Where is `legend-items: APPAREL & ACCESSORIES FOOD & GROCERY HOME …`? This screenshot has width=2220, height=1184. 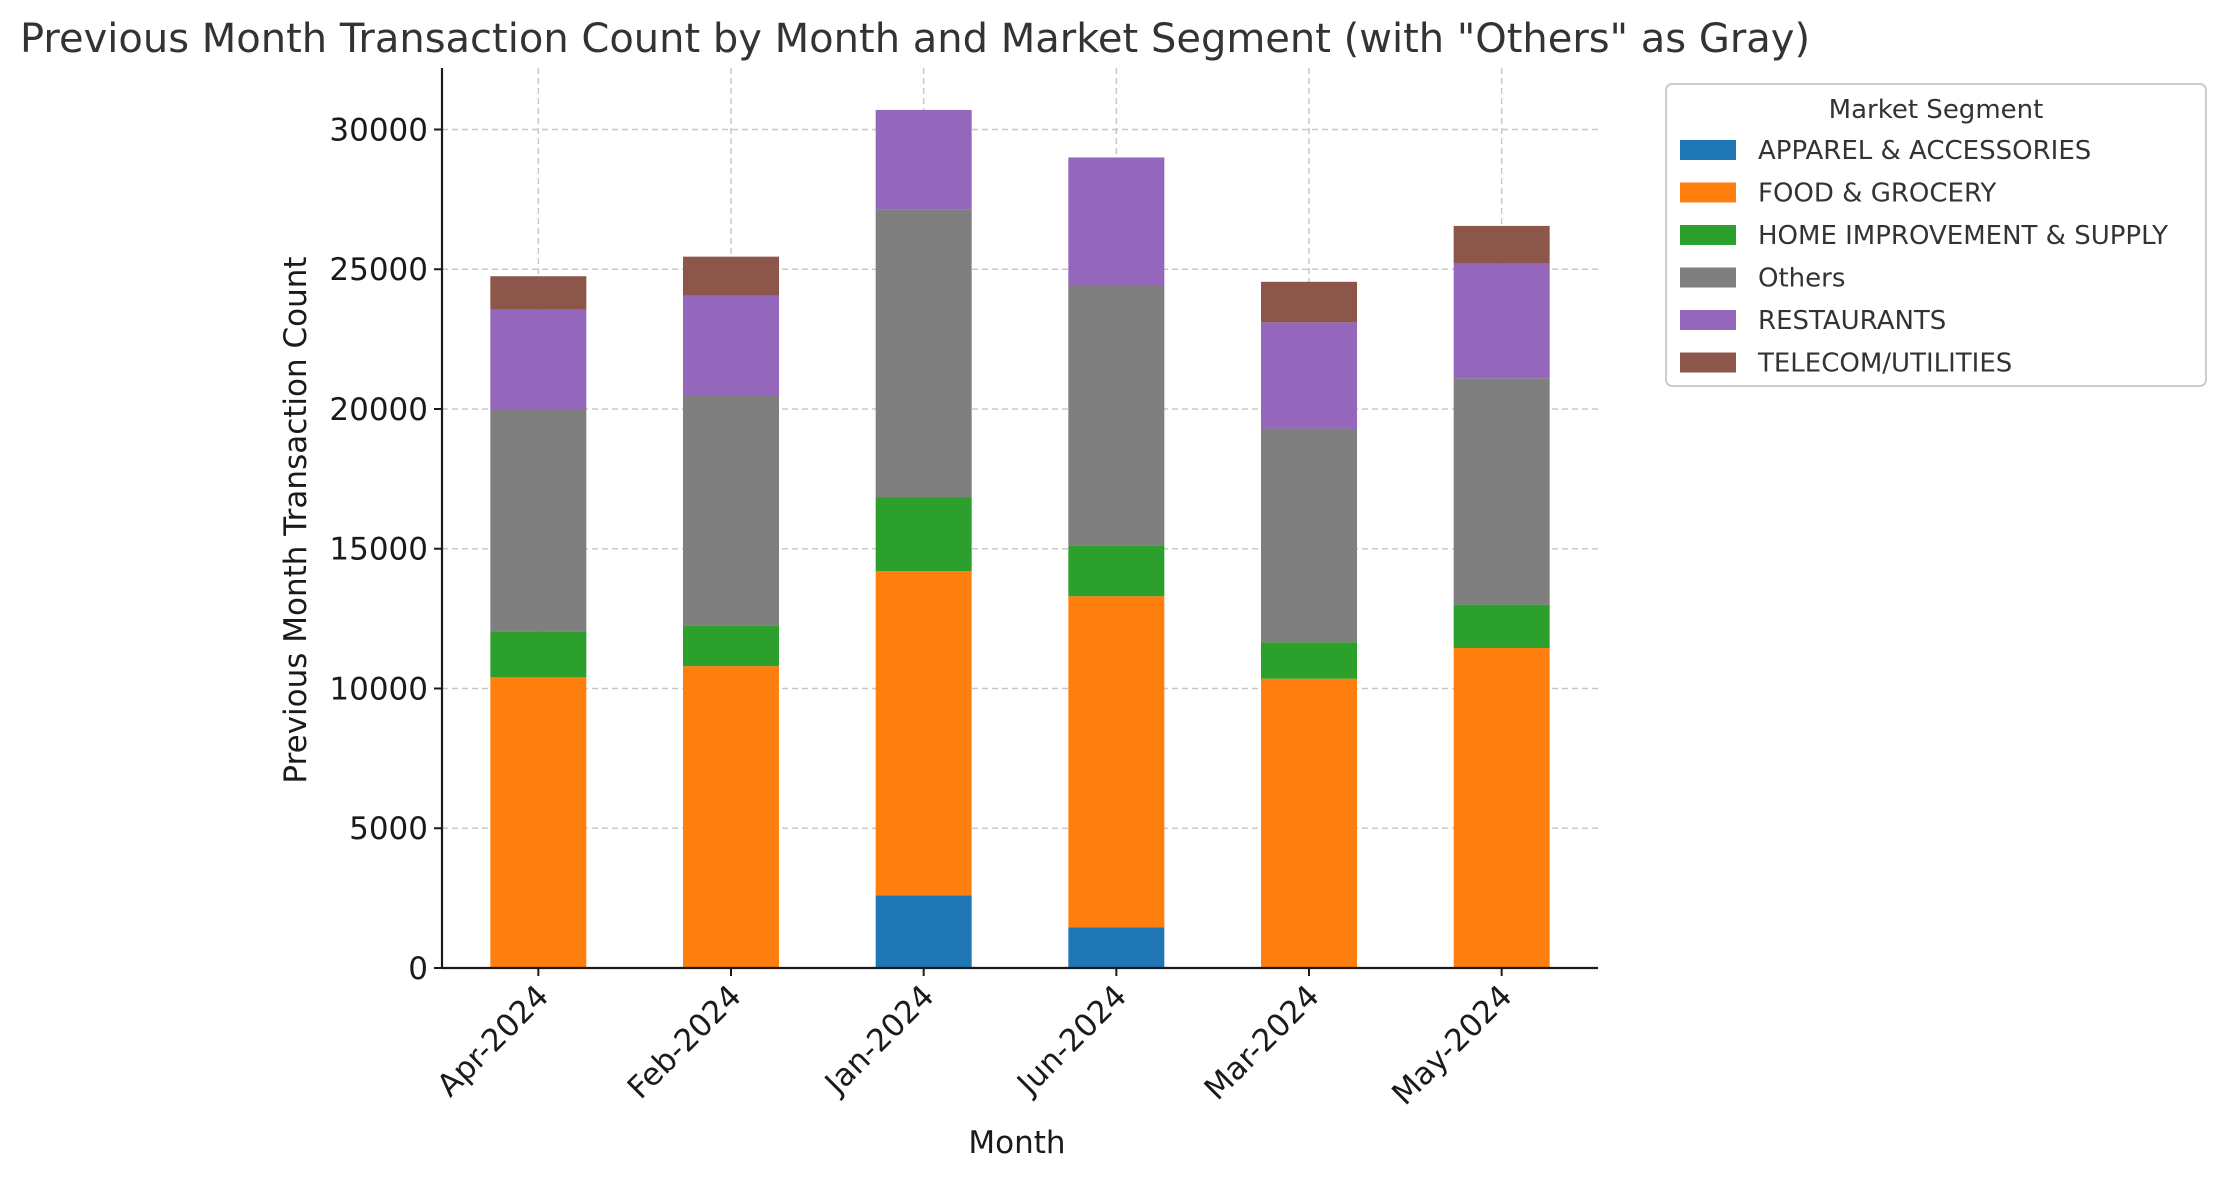
legend-items: APPAREL & ACCESSORIES FOOD & GROCERY HOME … is located at coordinates (1924, 257).